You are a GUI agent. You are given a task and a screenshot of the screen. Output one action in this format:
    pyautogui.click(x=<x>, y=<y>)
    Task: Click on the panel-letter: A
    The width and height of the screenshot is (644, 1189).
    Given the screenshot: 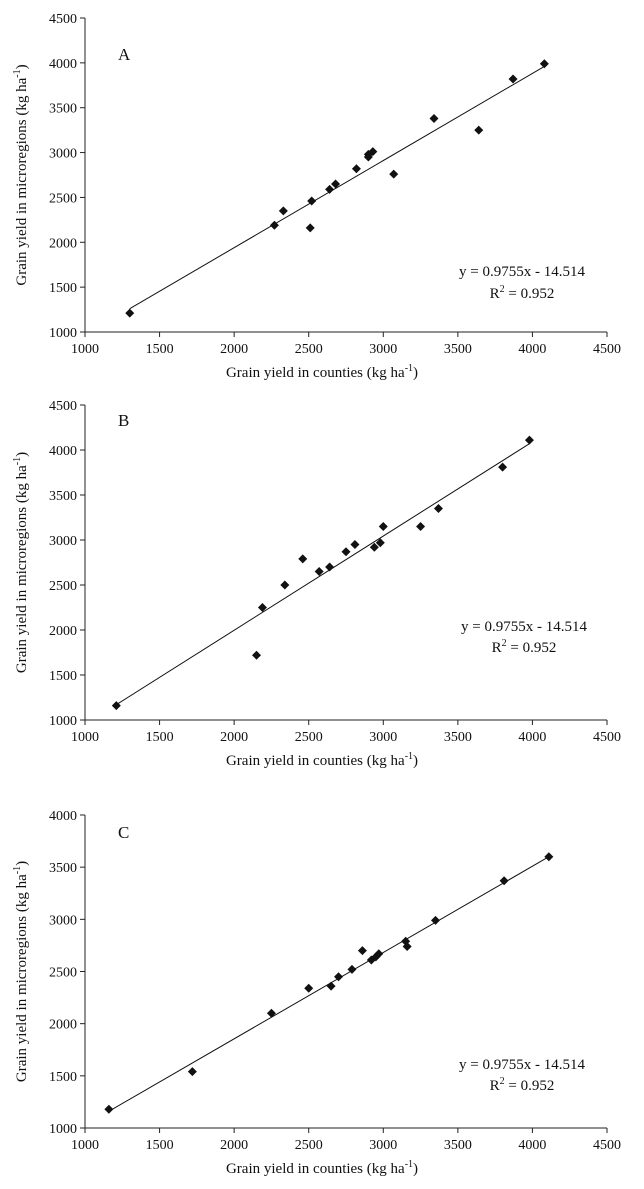 What is the action you would take?
    pyautogui.click(x=124, y=54)
    